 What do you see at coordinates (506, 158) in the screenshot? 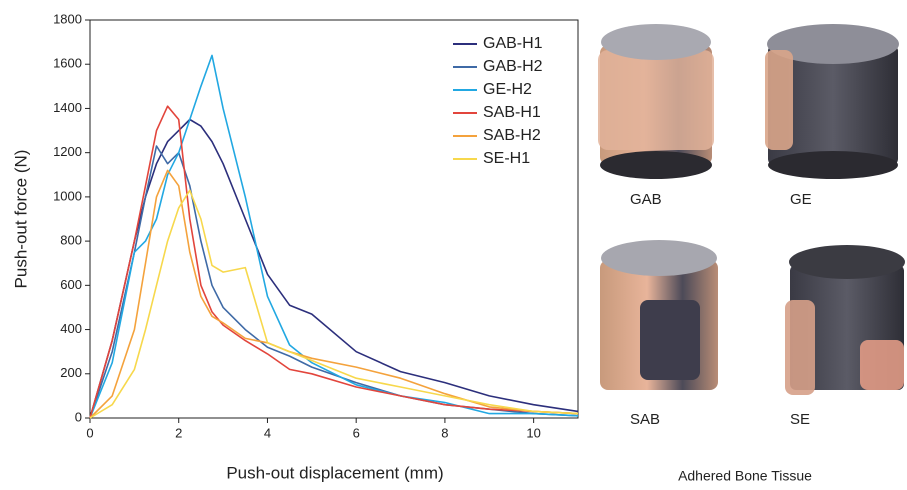
I see `legend-label: SE-H1` at bounding box center [506, 158].